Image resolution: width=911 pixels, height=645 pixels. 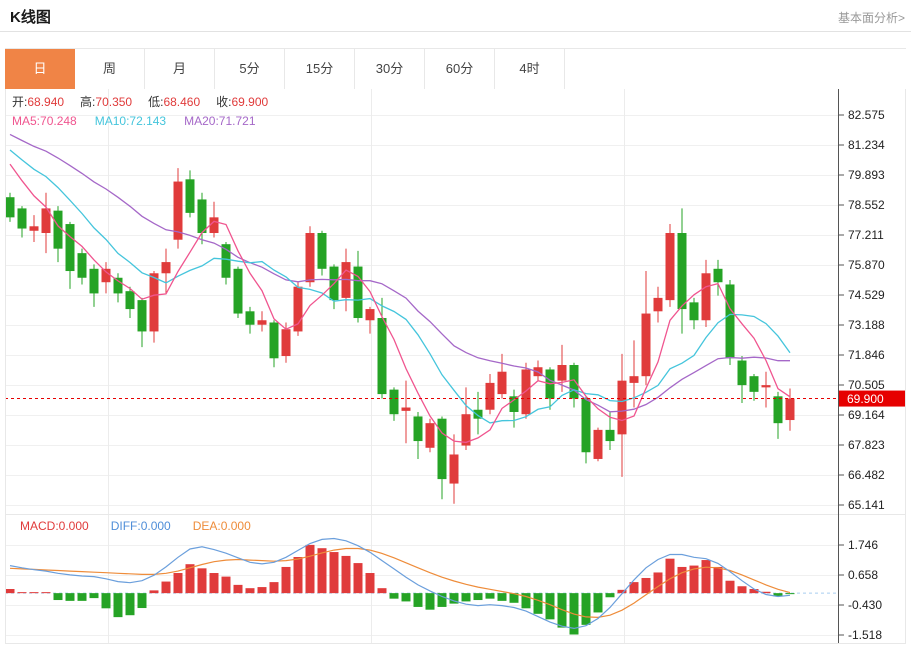 What do you see at coordinates (871, 18) in the screenshot?
I see `fundamental-analysis-link: 基本面分析>` at bounding box center [871, 18].